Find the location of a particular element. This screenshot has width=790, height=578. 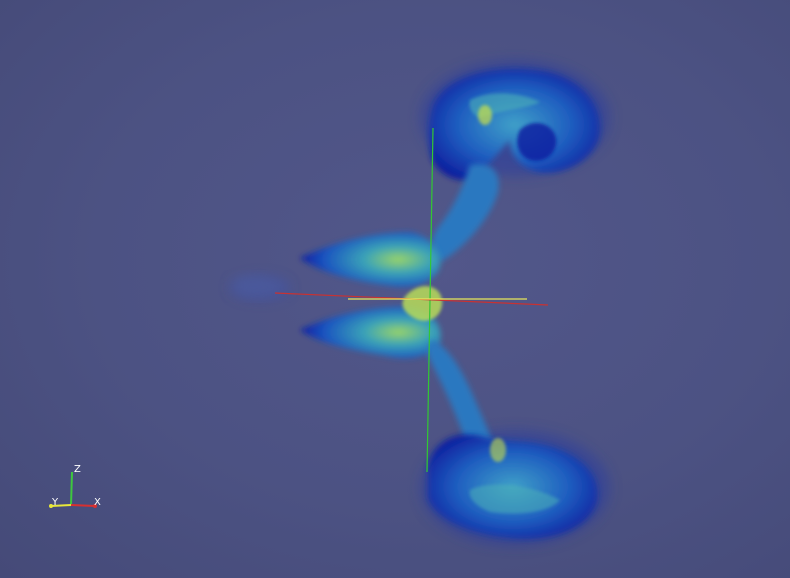

volume-upper-stem is located at coordinates (465, 212).